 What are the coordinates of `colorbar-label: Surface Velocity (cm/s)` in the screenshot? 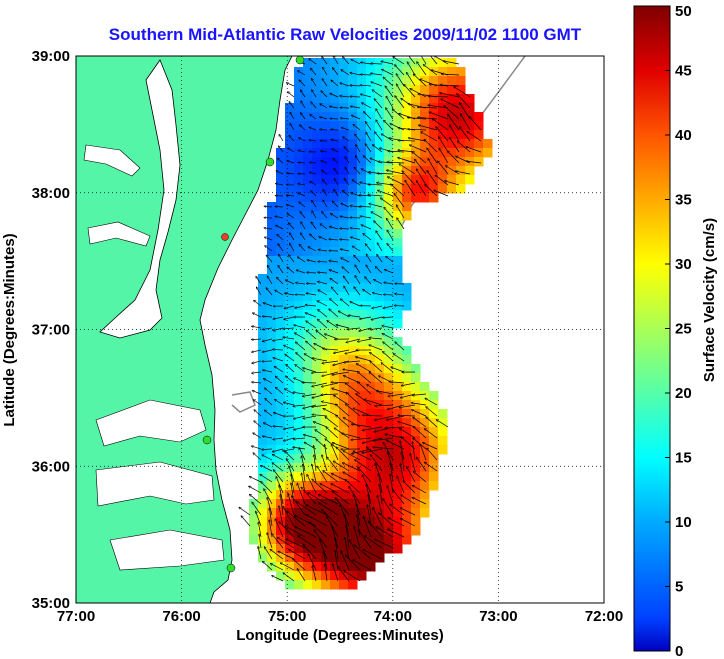 It's located at (709, 300).